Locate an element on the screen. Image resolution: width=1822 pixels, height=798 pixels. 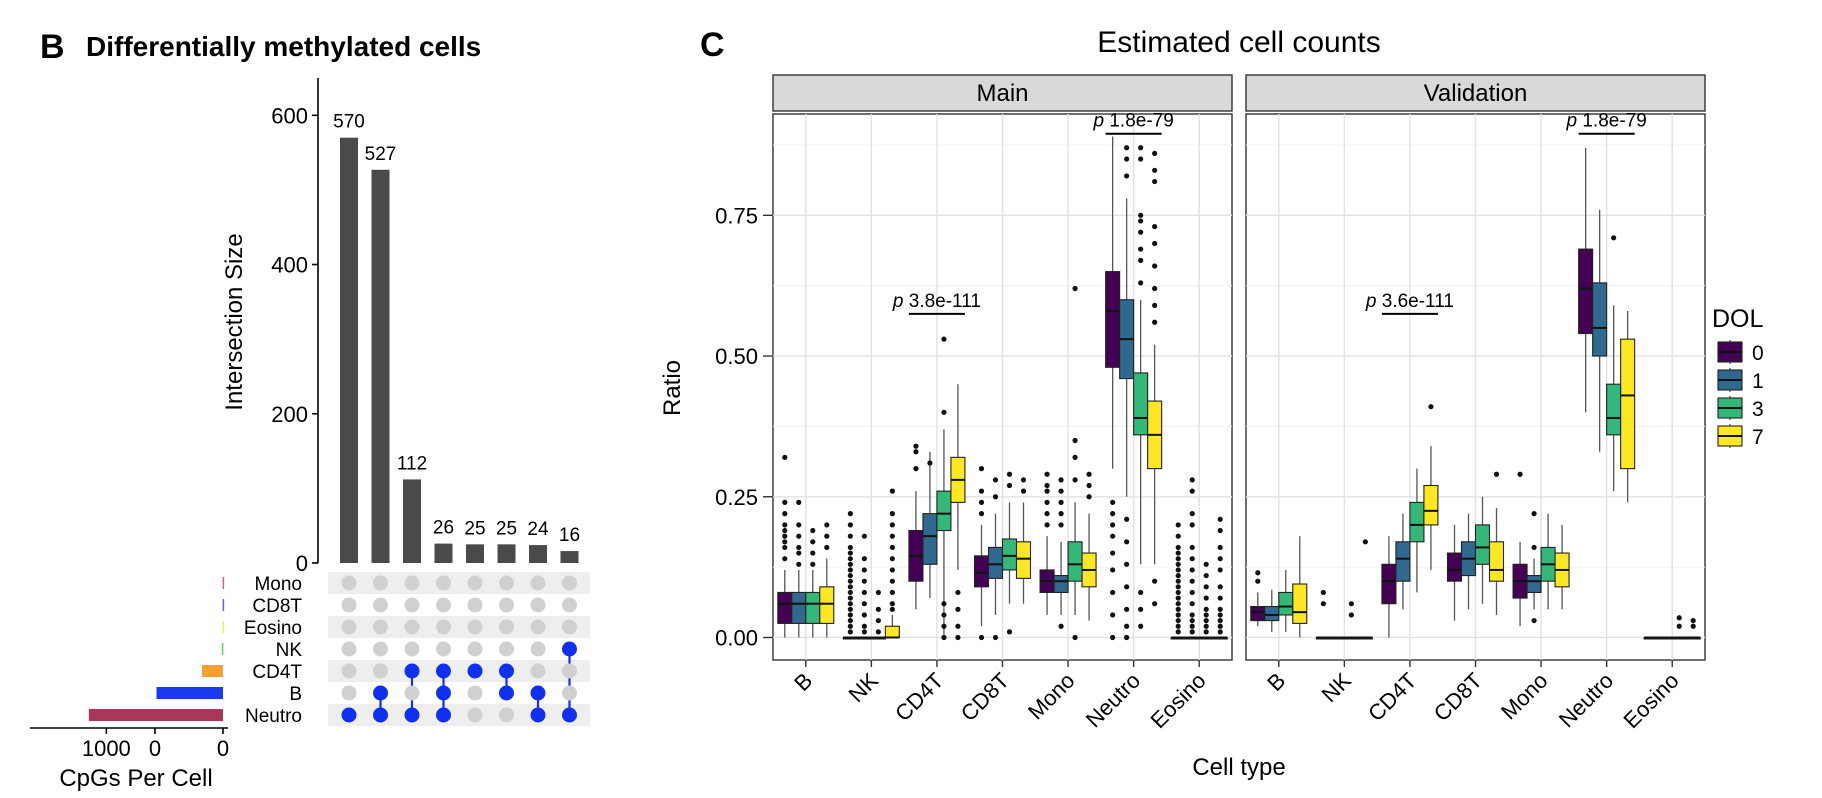
set-label: Eosino is located at coordinates (273, 628).